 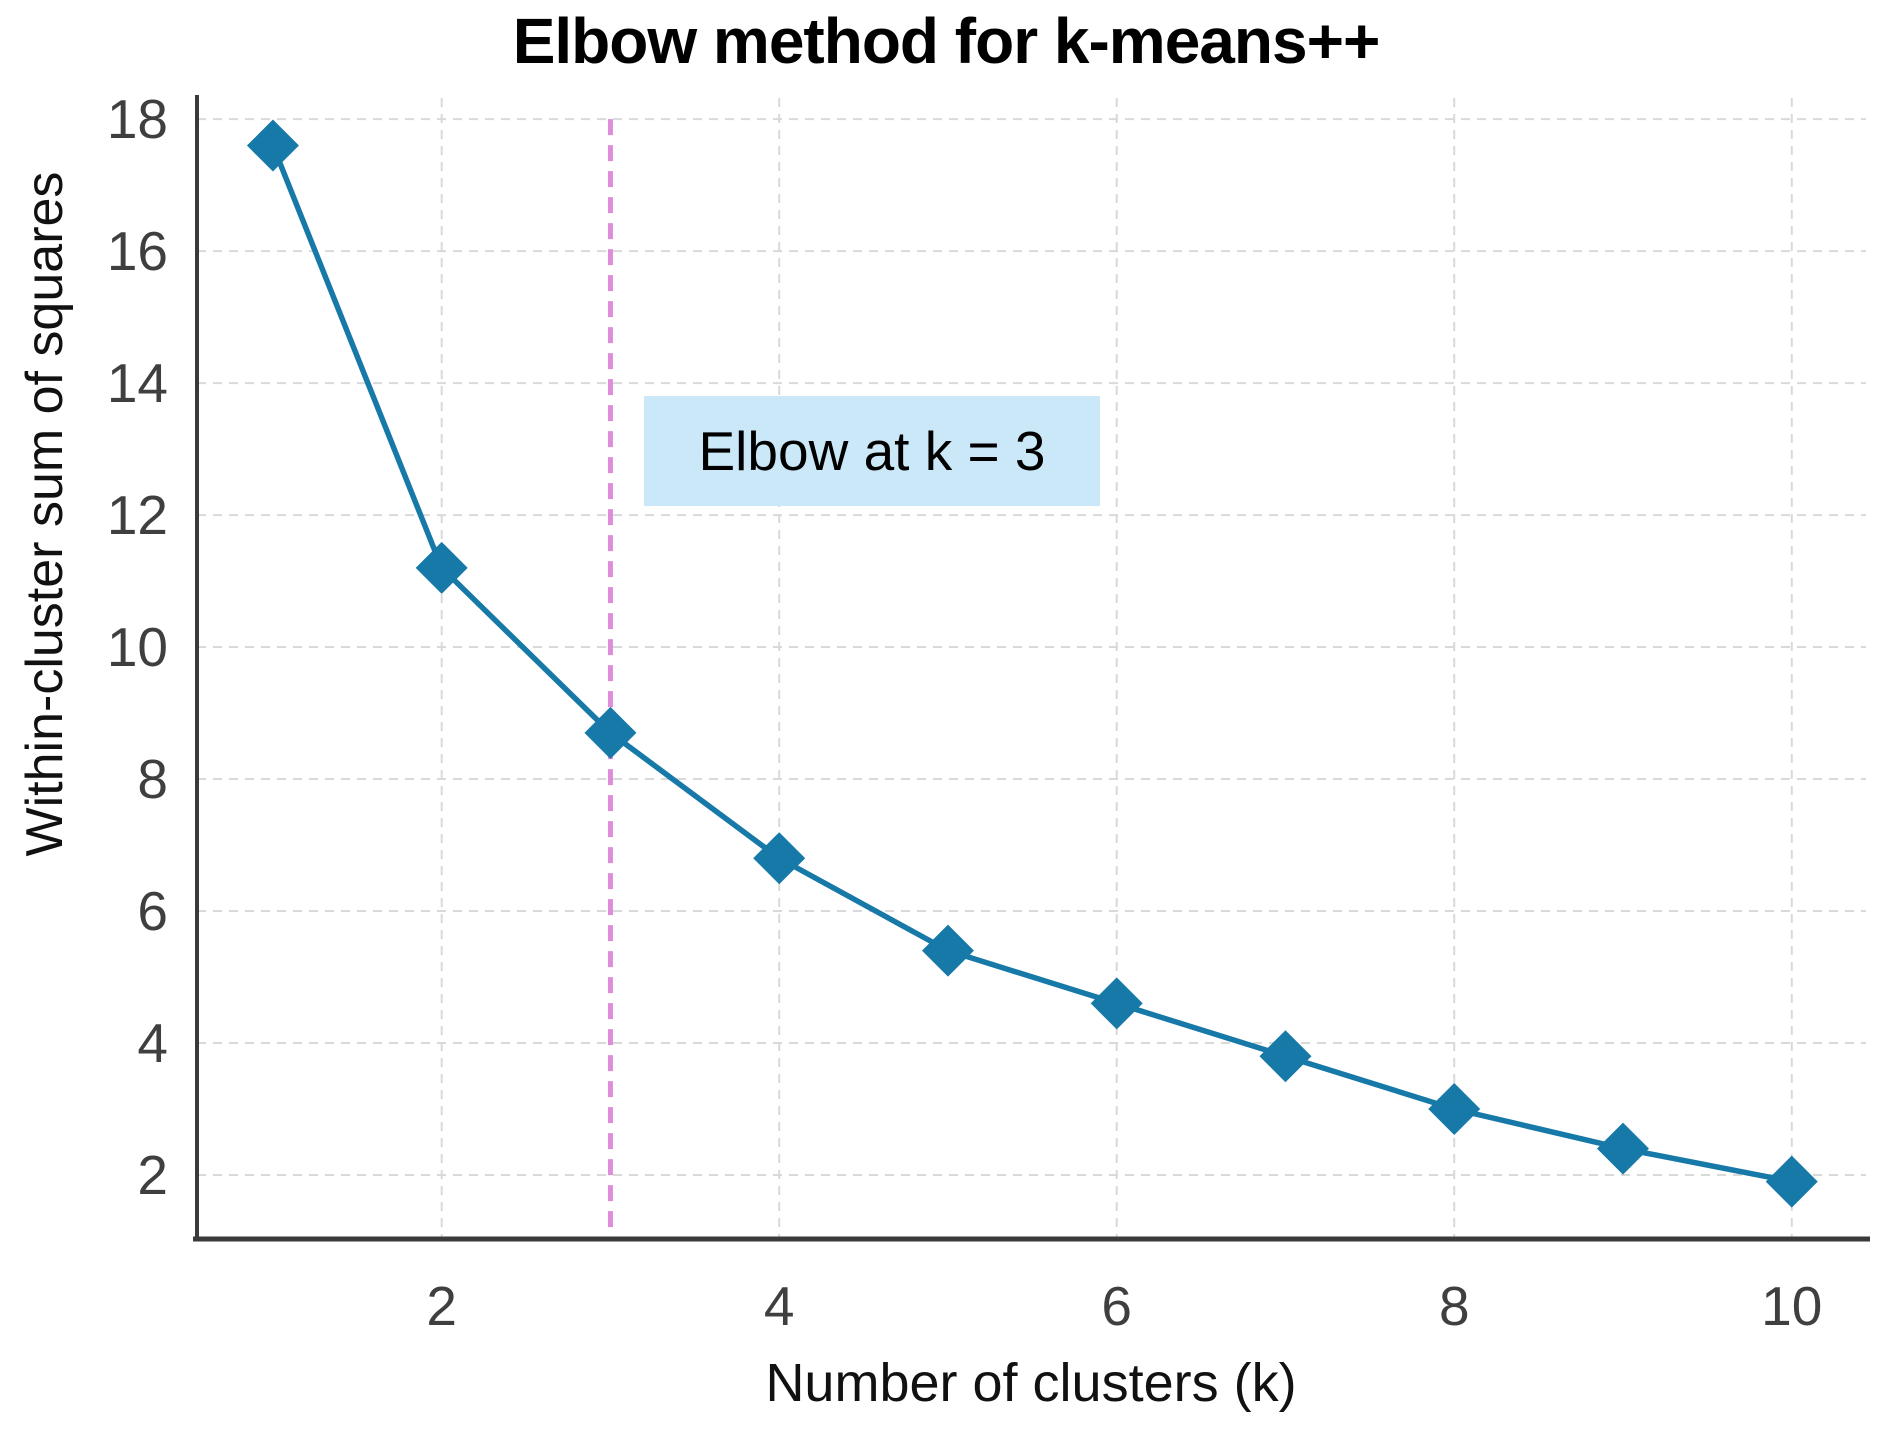 What do you see at coordinates (137, 383) in the screenshot?
I see `y-tick-label: 14` at bounding box center [137, 383].